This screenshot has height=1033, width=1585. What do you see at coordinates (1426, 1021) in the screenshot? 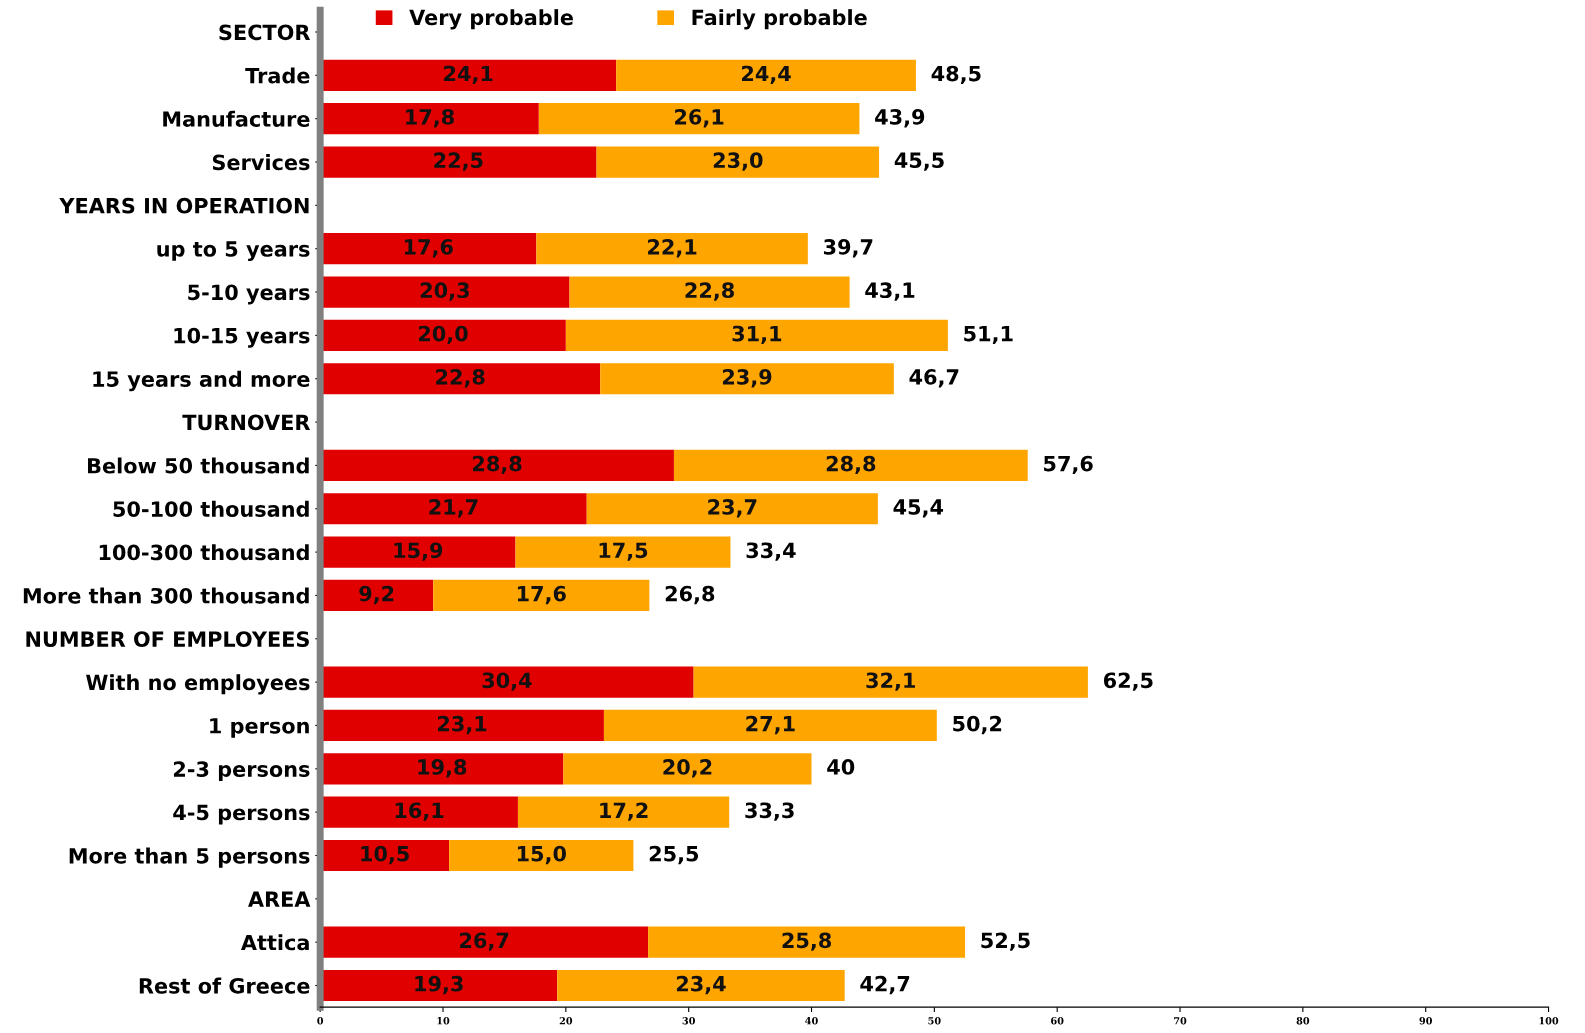
I see `x-tick-label: 90` at bounding box center [1426, 1021].